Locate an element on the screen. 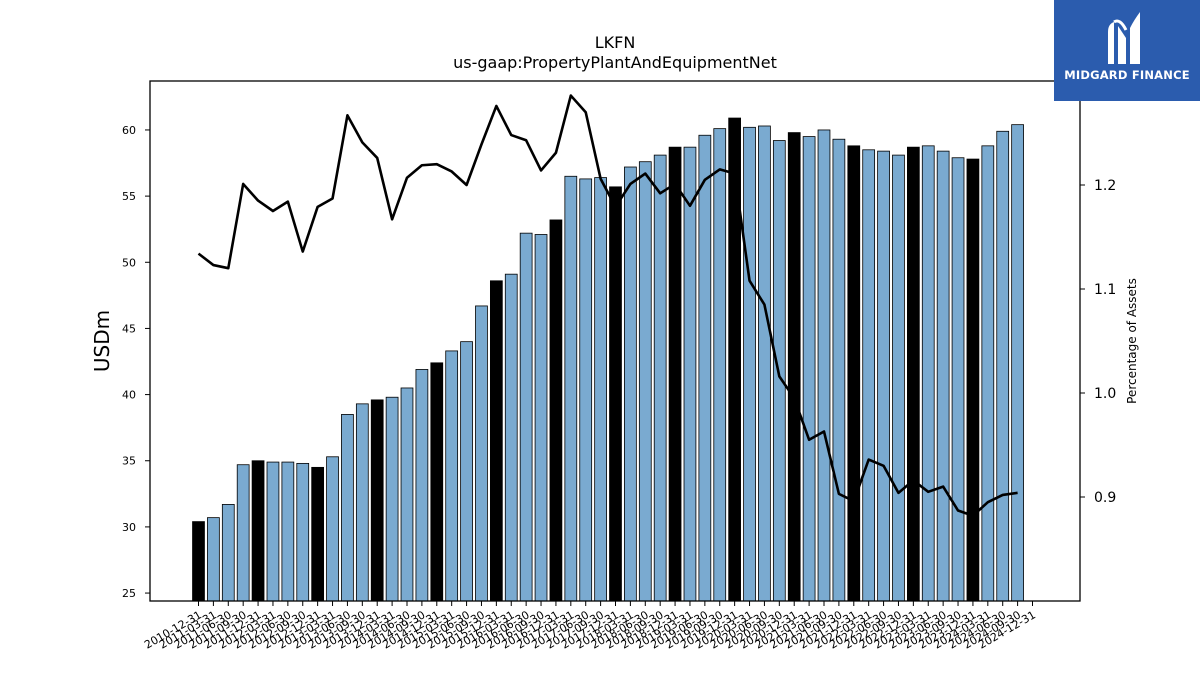  logo-text: MIDGARD FINANCE is located at coordinates (1127, 75).